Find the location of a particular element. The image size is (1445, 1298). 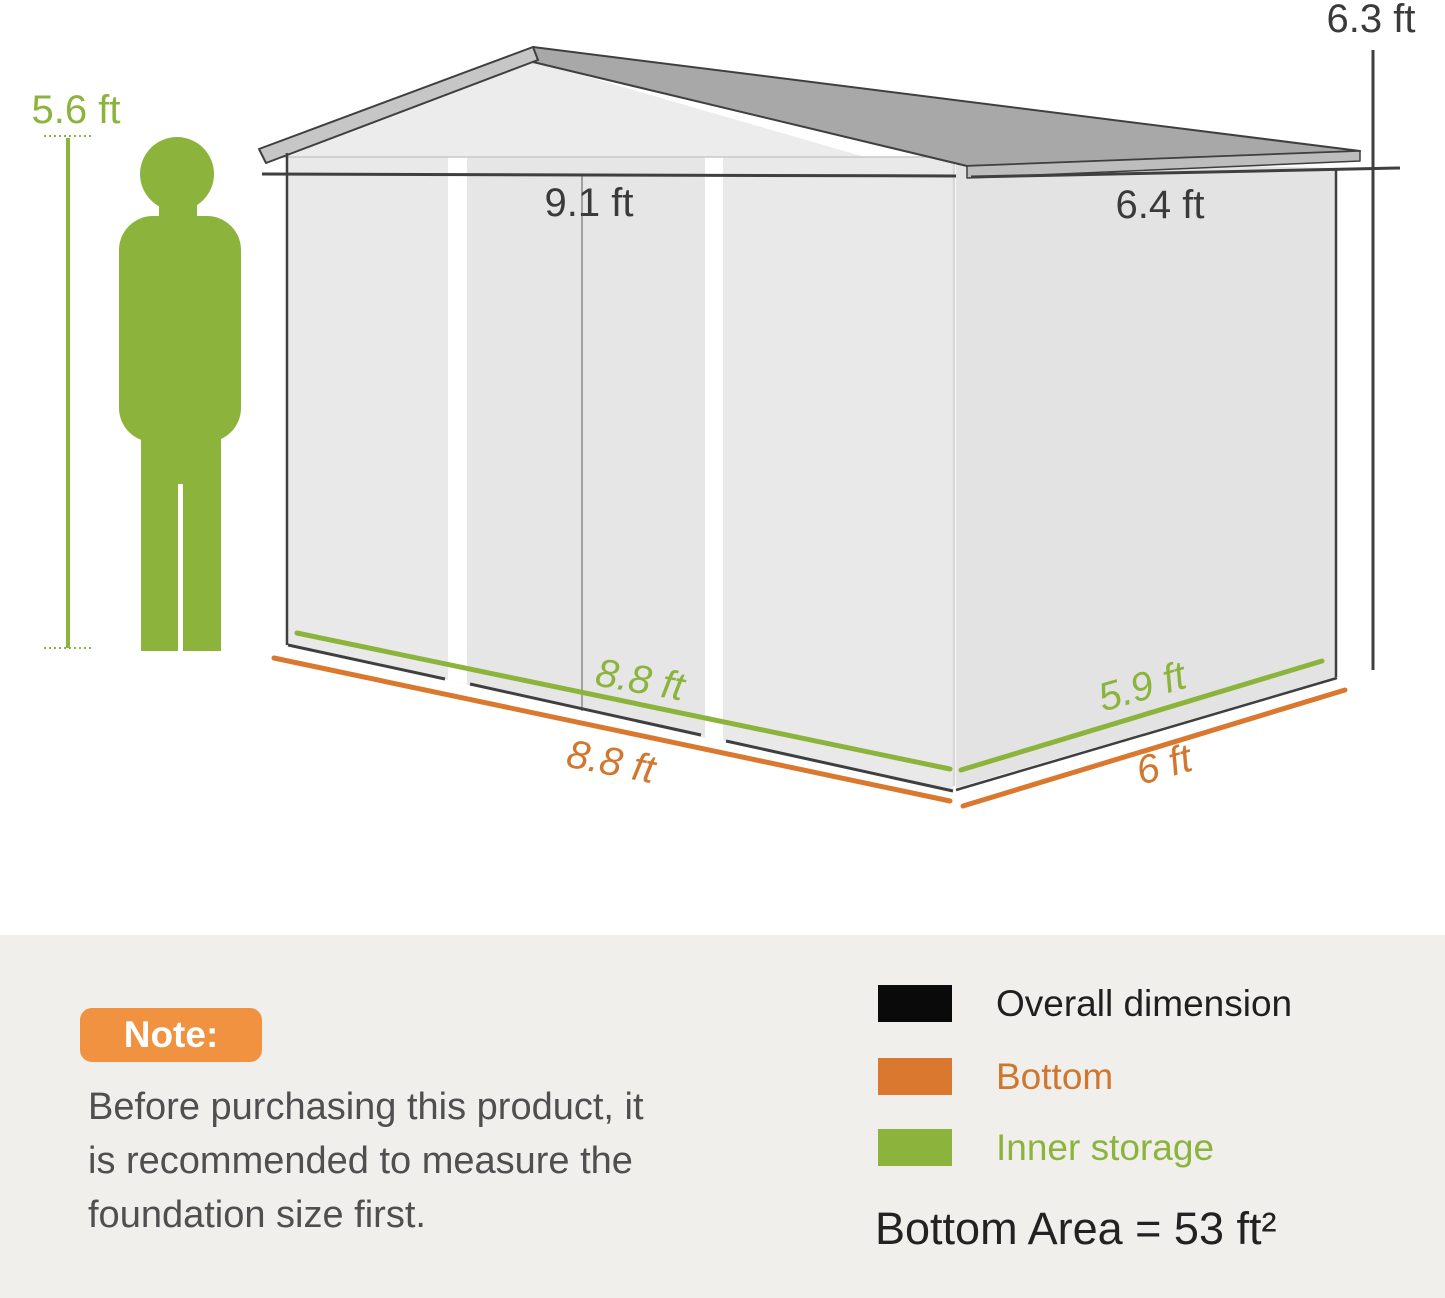

inner-storage-lines is located at coordinates (809, 701).